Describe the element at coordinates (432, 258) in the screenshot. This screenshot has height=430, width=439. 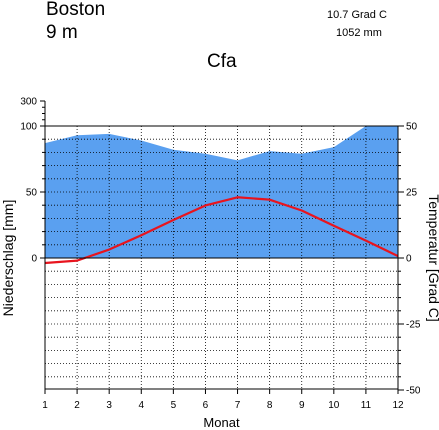
I see `y-axis-label-right: Temperatur [Grad C]` at that location.